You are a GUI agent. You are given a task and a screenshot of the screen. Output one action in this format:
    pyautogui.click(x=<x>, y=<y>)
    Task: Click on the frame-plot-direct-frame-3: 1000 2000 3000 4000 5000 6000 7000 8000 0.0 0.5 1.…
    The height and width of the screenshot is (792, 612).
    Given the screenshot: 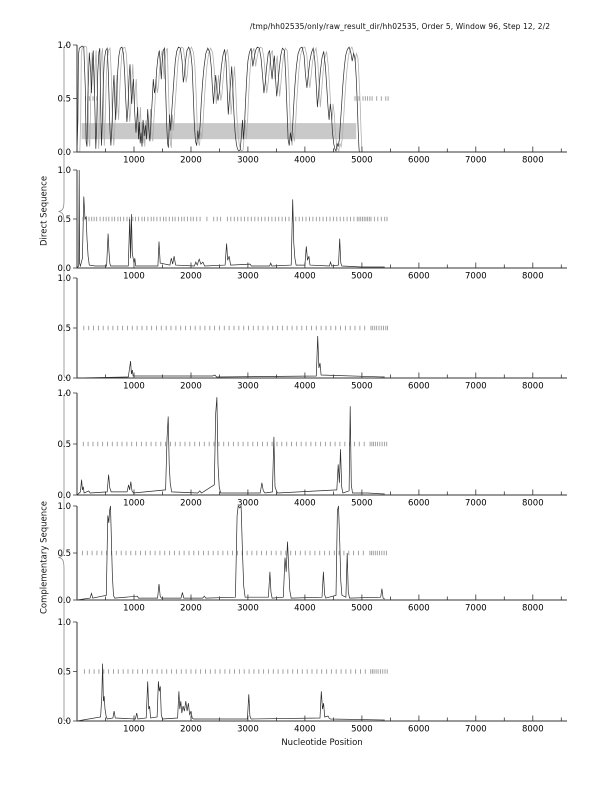 What is the action you would take?
    pyautogui.click(x=312, y=333)
    